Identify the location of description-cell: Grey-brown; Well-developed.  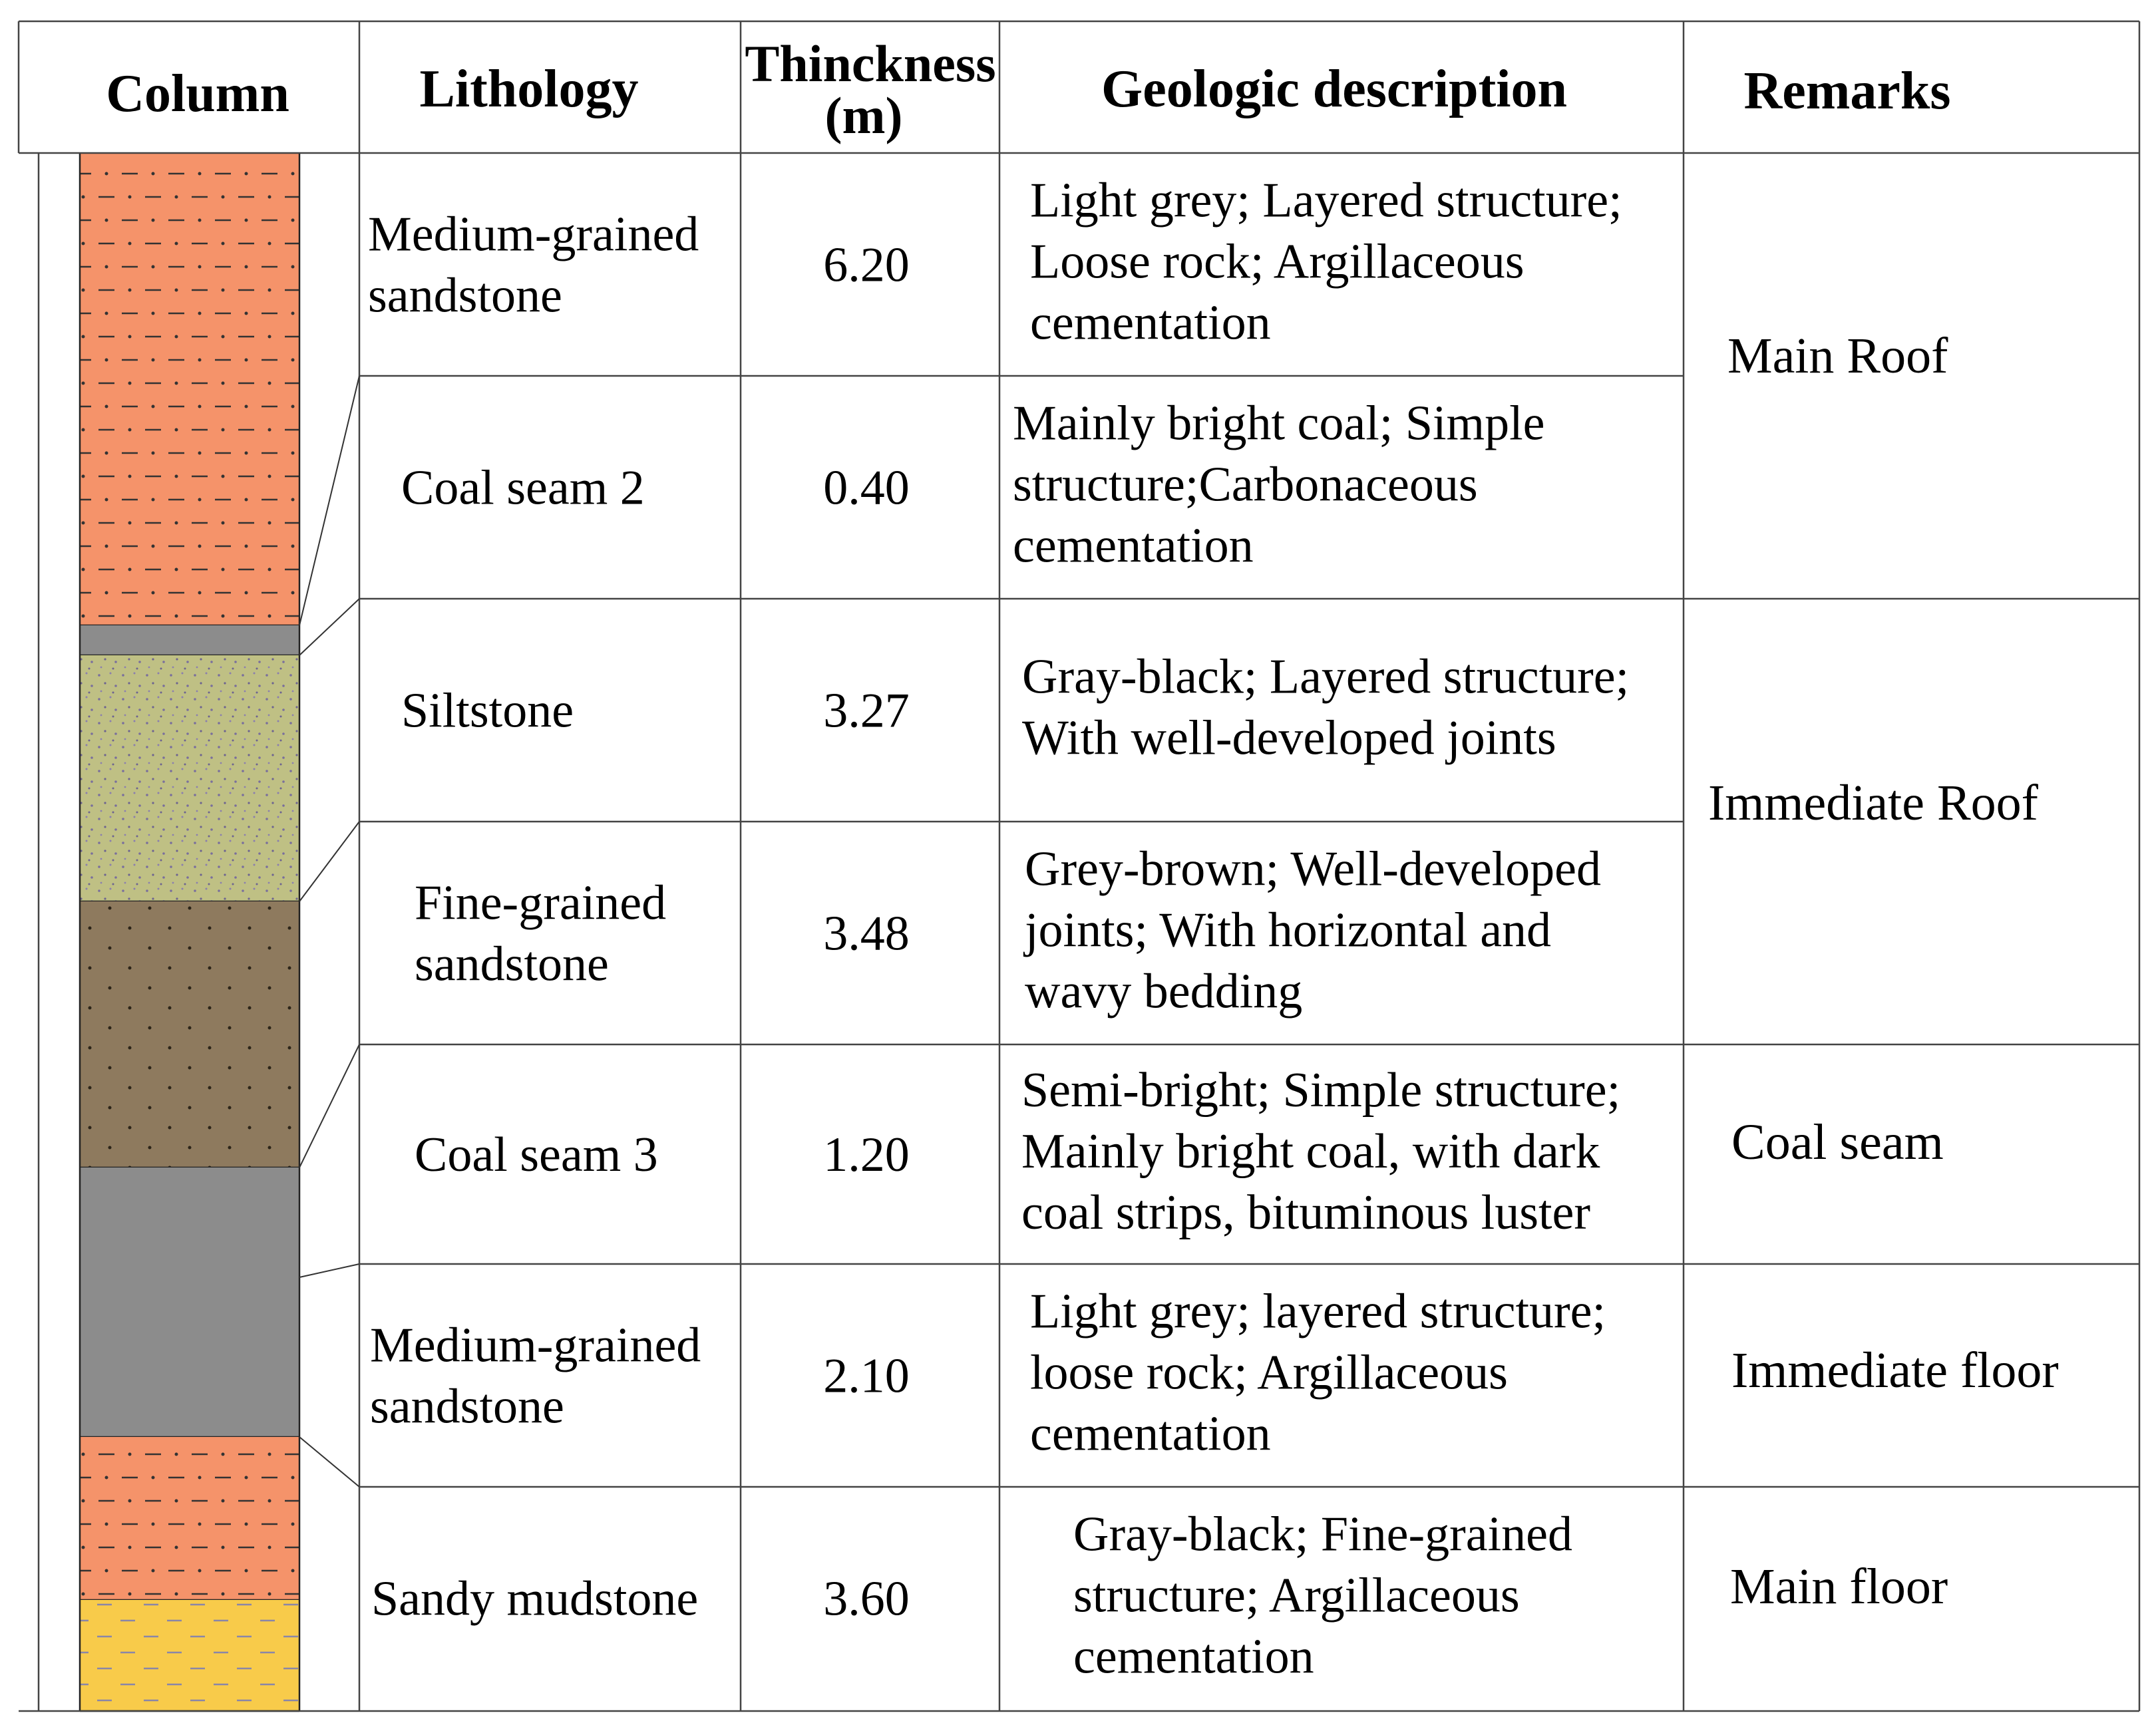
(1313, 869).